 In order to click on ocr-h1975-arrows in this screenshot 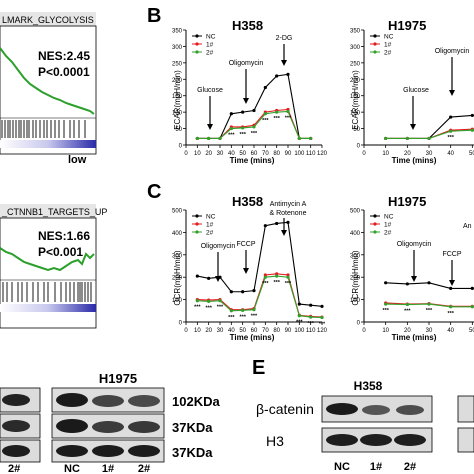, I will do `click(433, 266)`.